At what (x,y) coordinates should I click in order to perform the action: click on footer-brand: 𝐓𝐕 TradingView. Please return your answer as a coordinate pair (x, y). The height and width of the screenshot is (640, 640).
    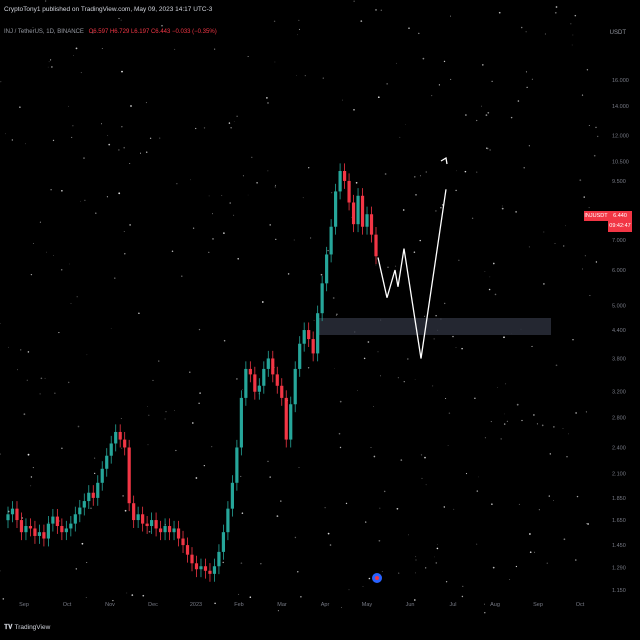
    Looking at the image, I should click on (27, 628).